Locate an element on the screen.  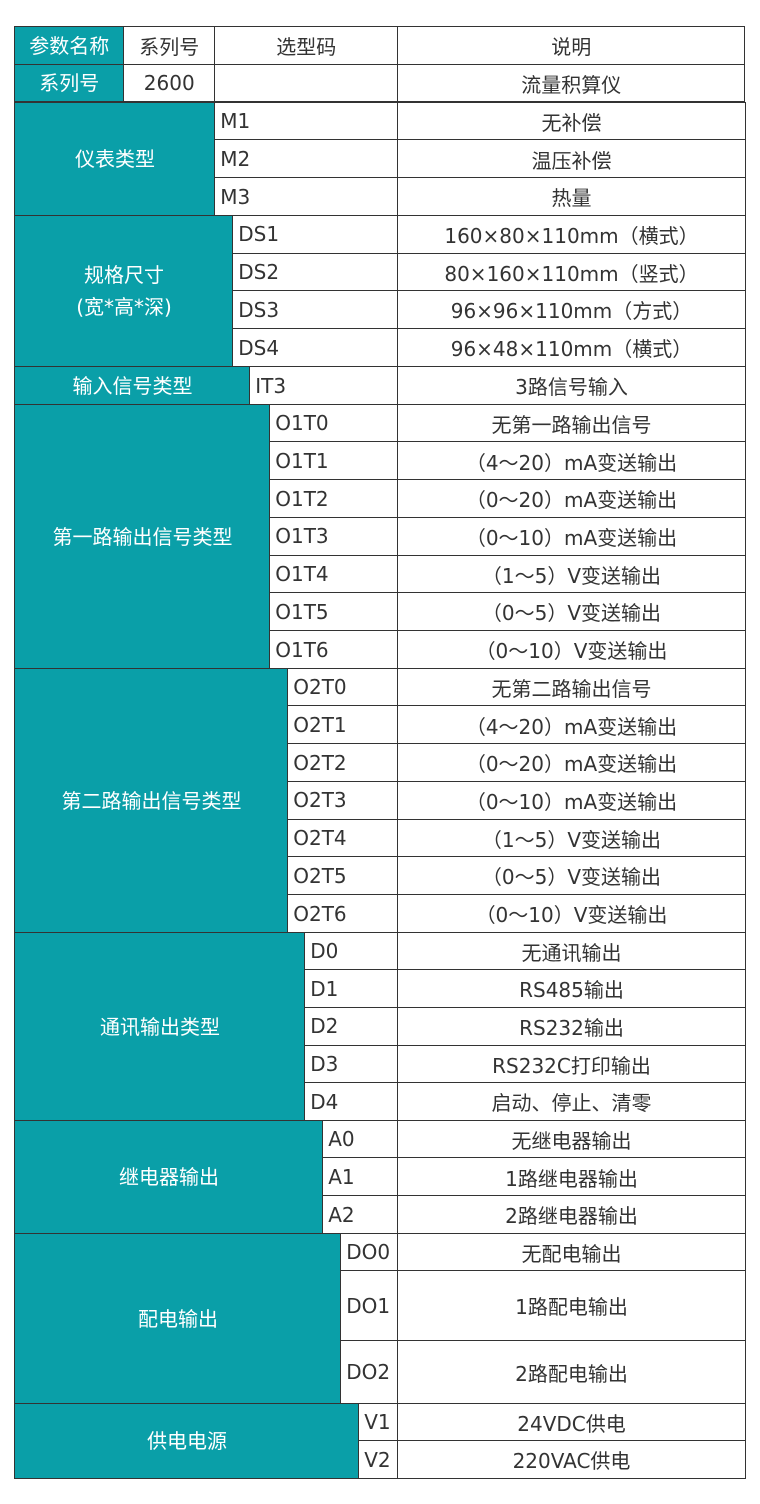
option-code: V2 is located at coordinates (378, 1460).